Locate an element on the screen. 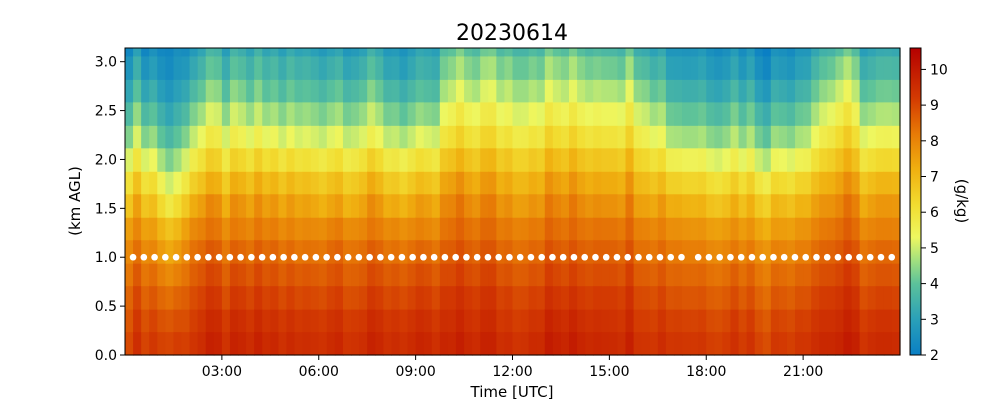 This screenshot has width=1000, height=400. colorbar-tick-label: 2 is located at coordinates (934, 356).